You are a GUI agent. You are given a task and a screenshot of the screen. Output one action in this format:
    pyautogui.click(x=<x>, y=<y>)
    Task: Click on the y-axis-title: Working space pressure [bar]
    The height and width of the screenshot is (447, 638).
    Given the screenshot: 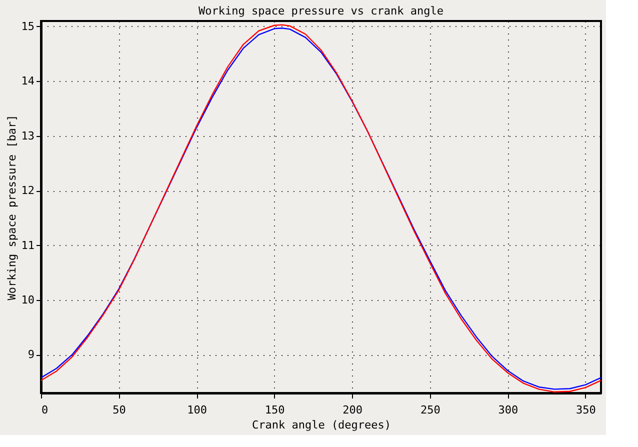 What is the action you would take?
    pyautogui.click(x=11, y=207)
    